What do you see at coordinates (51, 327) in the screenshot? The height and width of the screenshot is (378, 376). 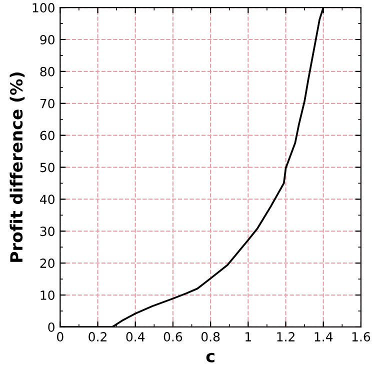 I see `y-tick-label: 0` at bounding box center [51, 327].